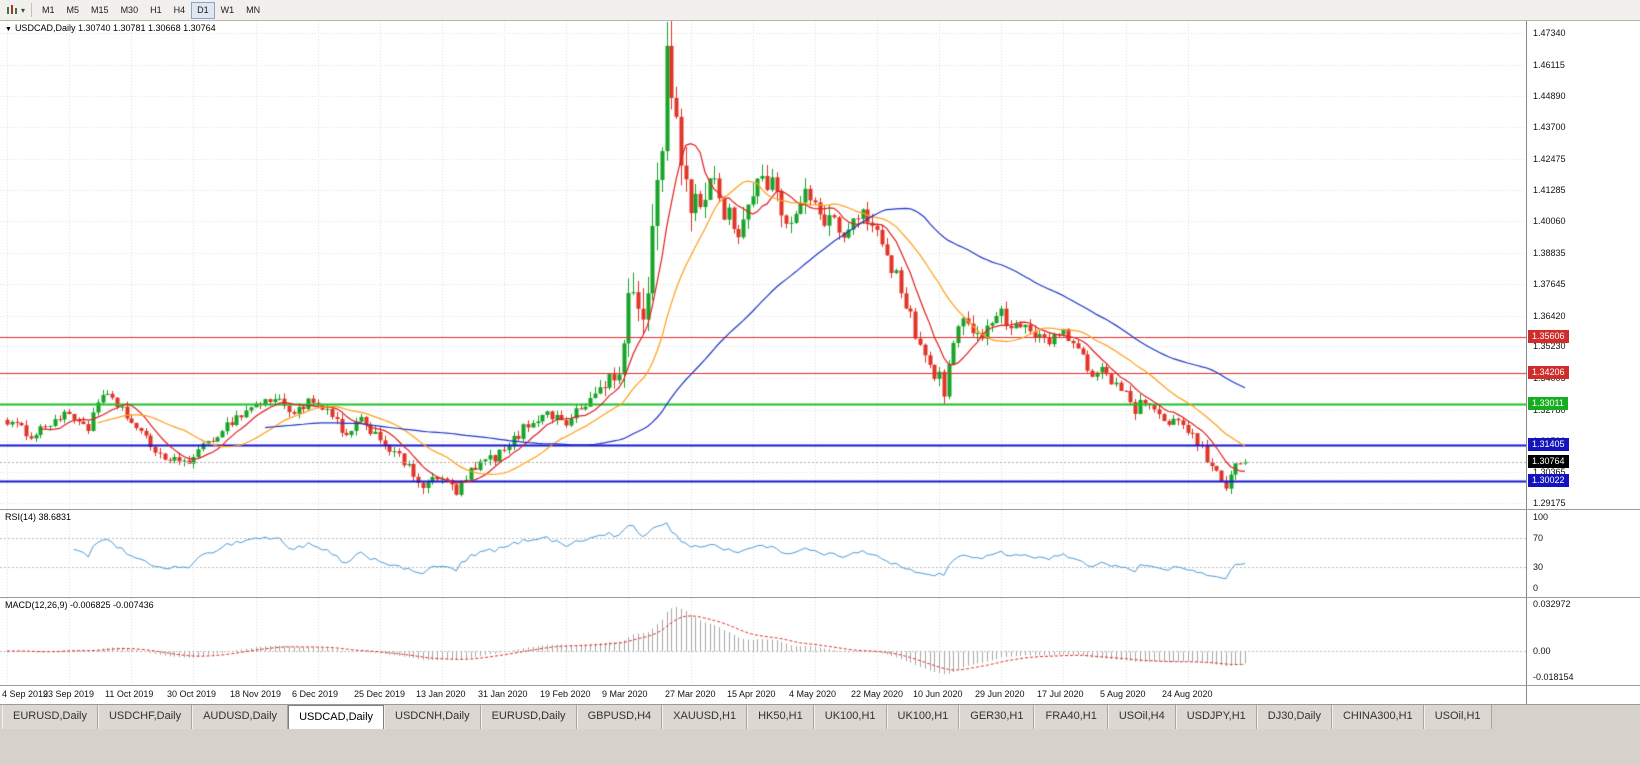 The image size is (1640, 765). Describe the element at coordinates (32, 10) in the screenshot. I see `toolbar-separator` at that location.